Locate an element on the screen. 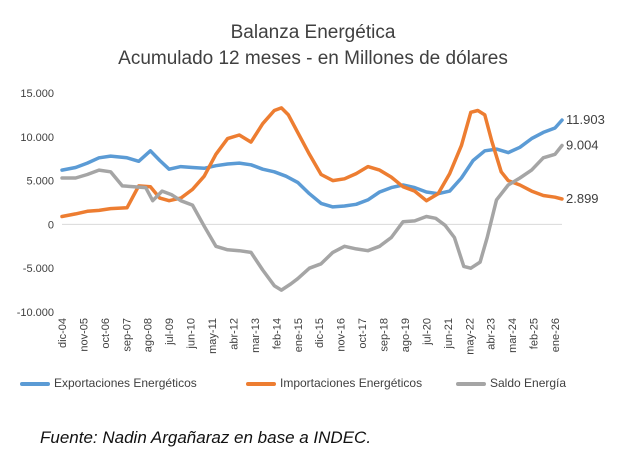 The width and height of the screenshot is (626, 459). x-tick-label: jun-10 is located at coordinates (192, 334).